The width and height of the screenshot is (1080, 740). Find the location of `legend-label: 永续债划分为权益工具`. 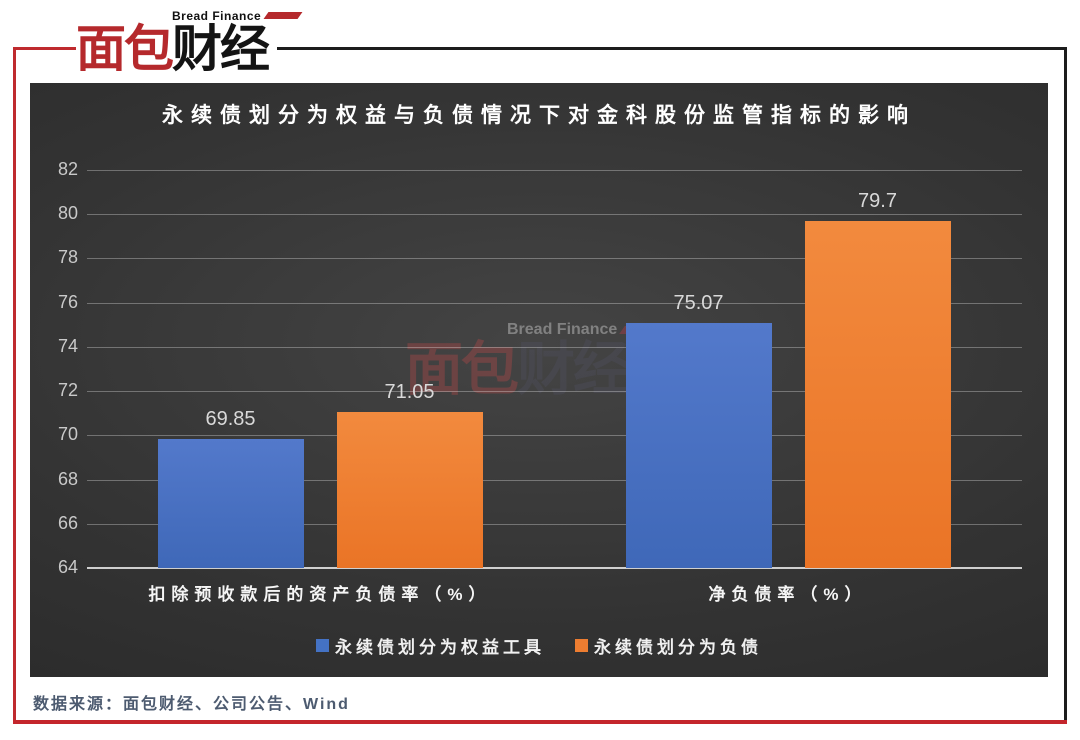

legend-label: 永续债划分为权益工具 is located at coordinates (440, 647).